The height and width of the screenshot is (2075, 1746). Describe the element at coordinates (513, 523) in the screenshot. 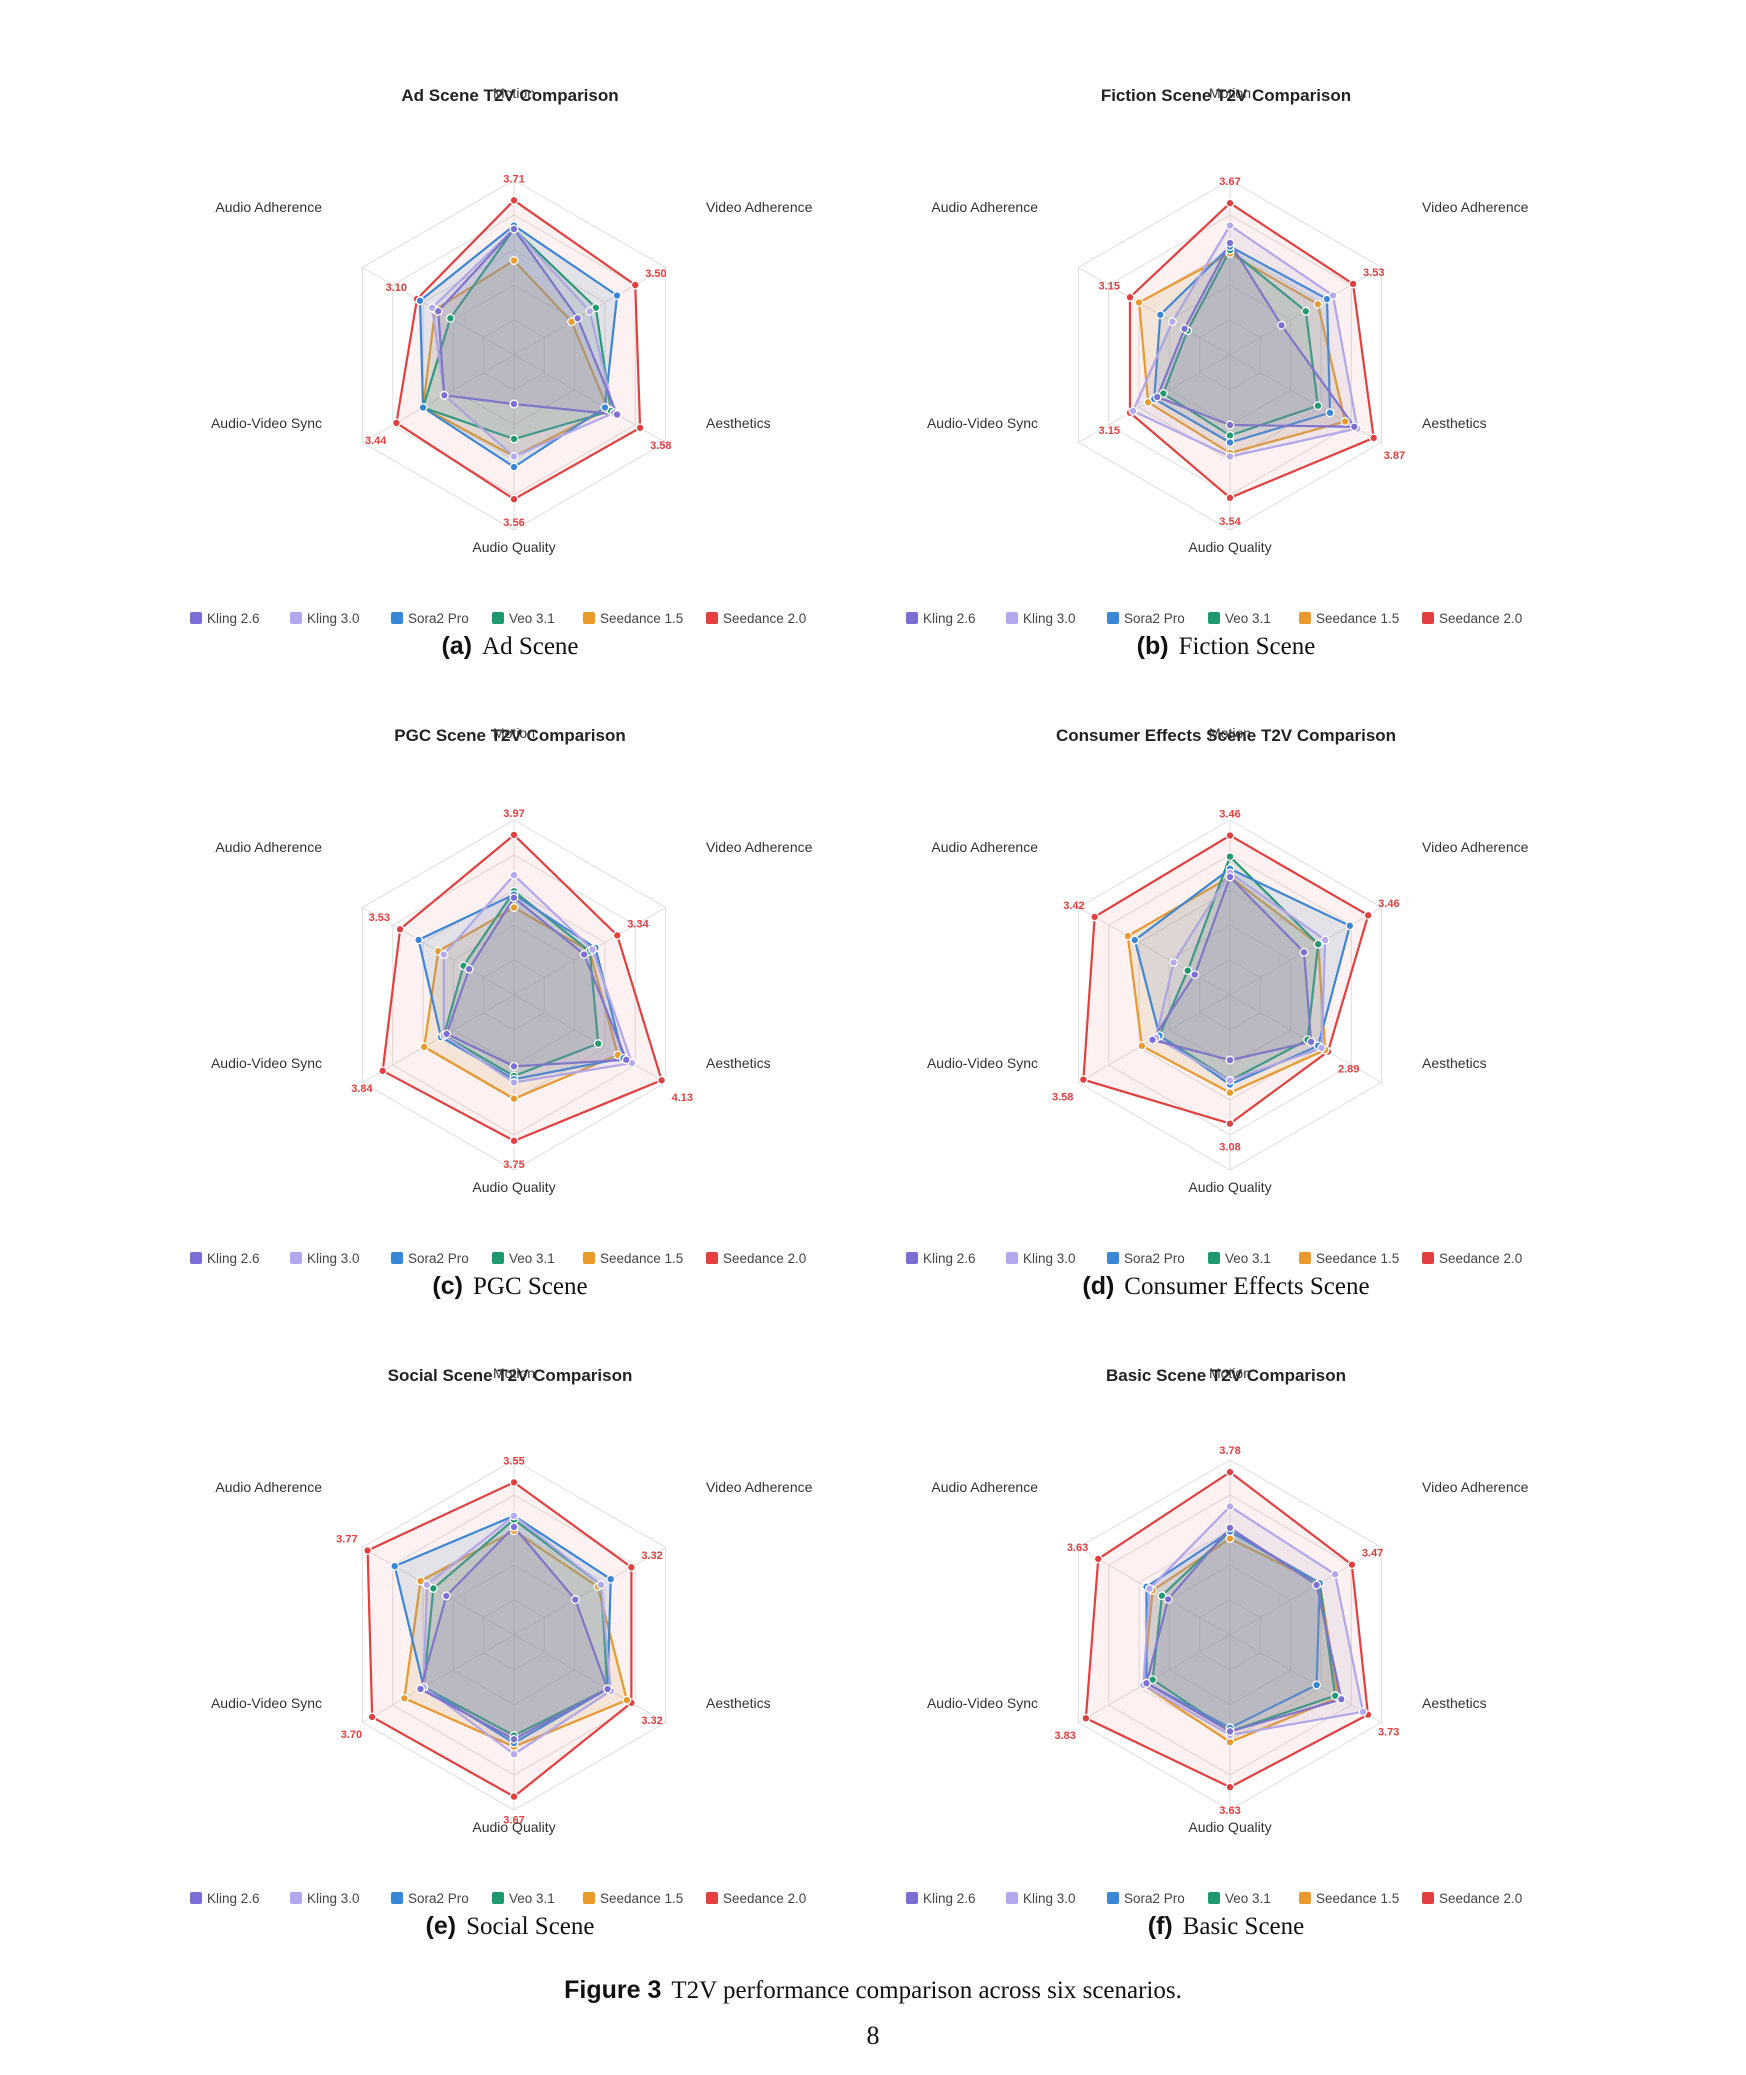

I see `value-label: 3.56` at that location.